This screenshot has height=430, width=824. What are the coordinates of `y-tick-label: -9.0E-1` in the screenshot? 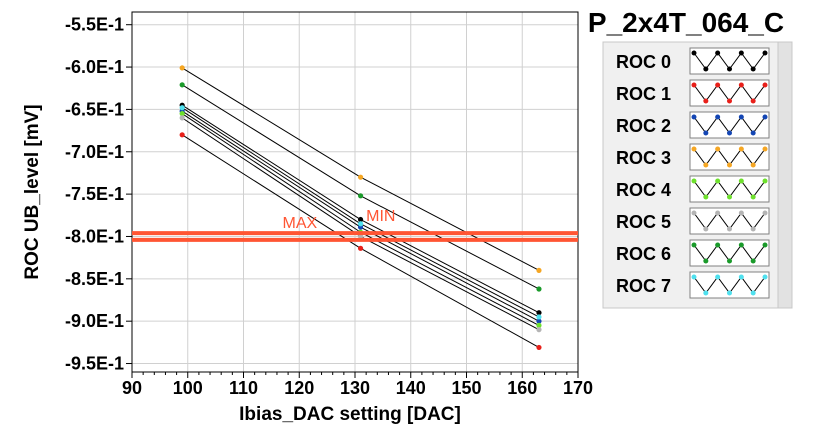 It's located at (94, 321).